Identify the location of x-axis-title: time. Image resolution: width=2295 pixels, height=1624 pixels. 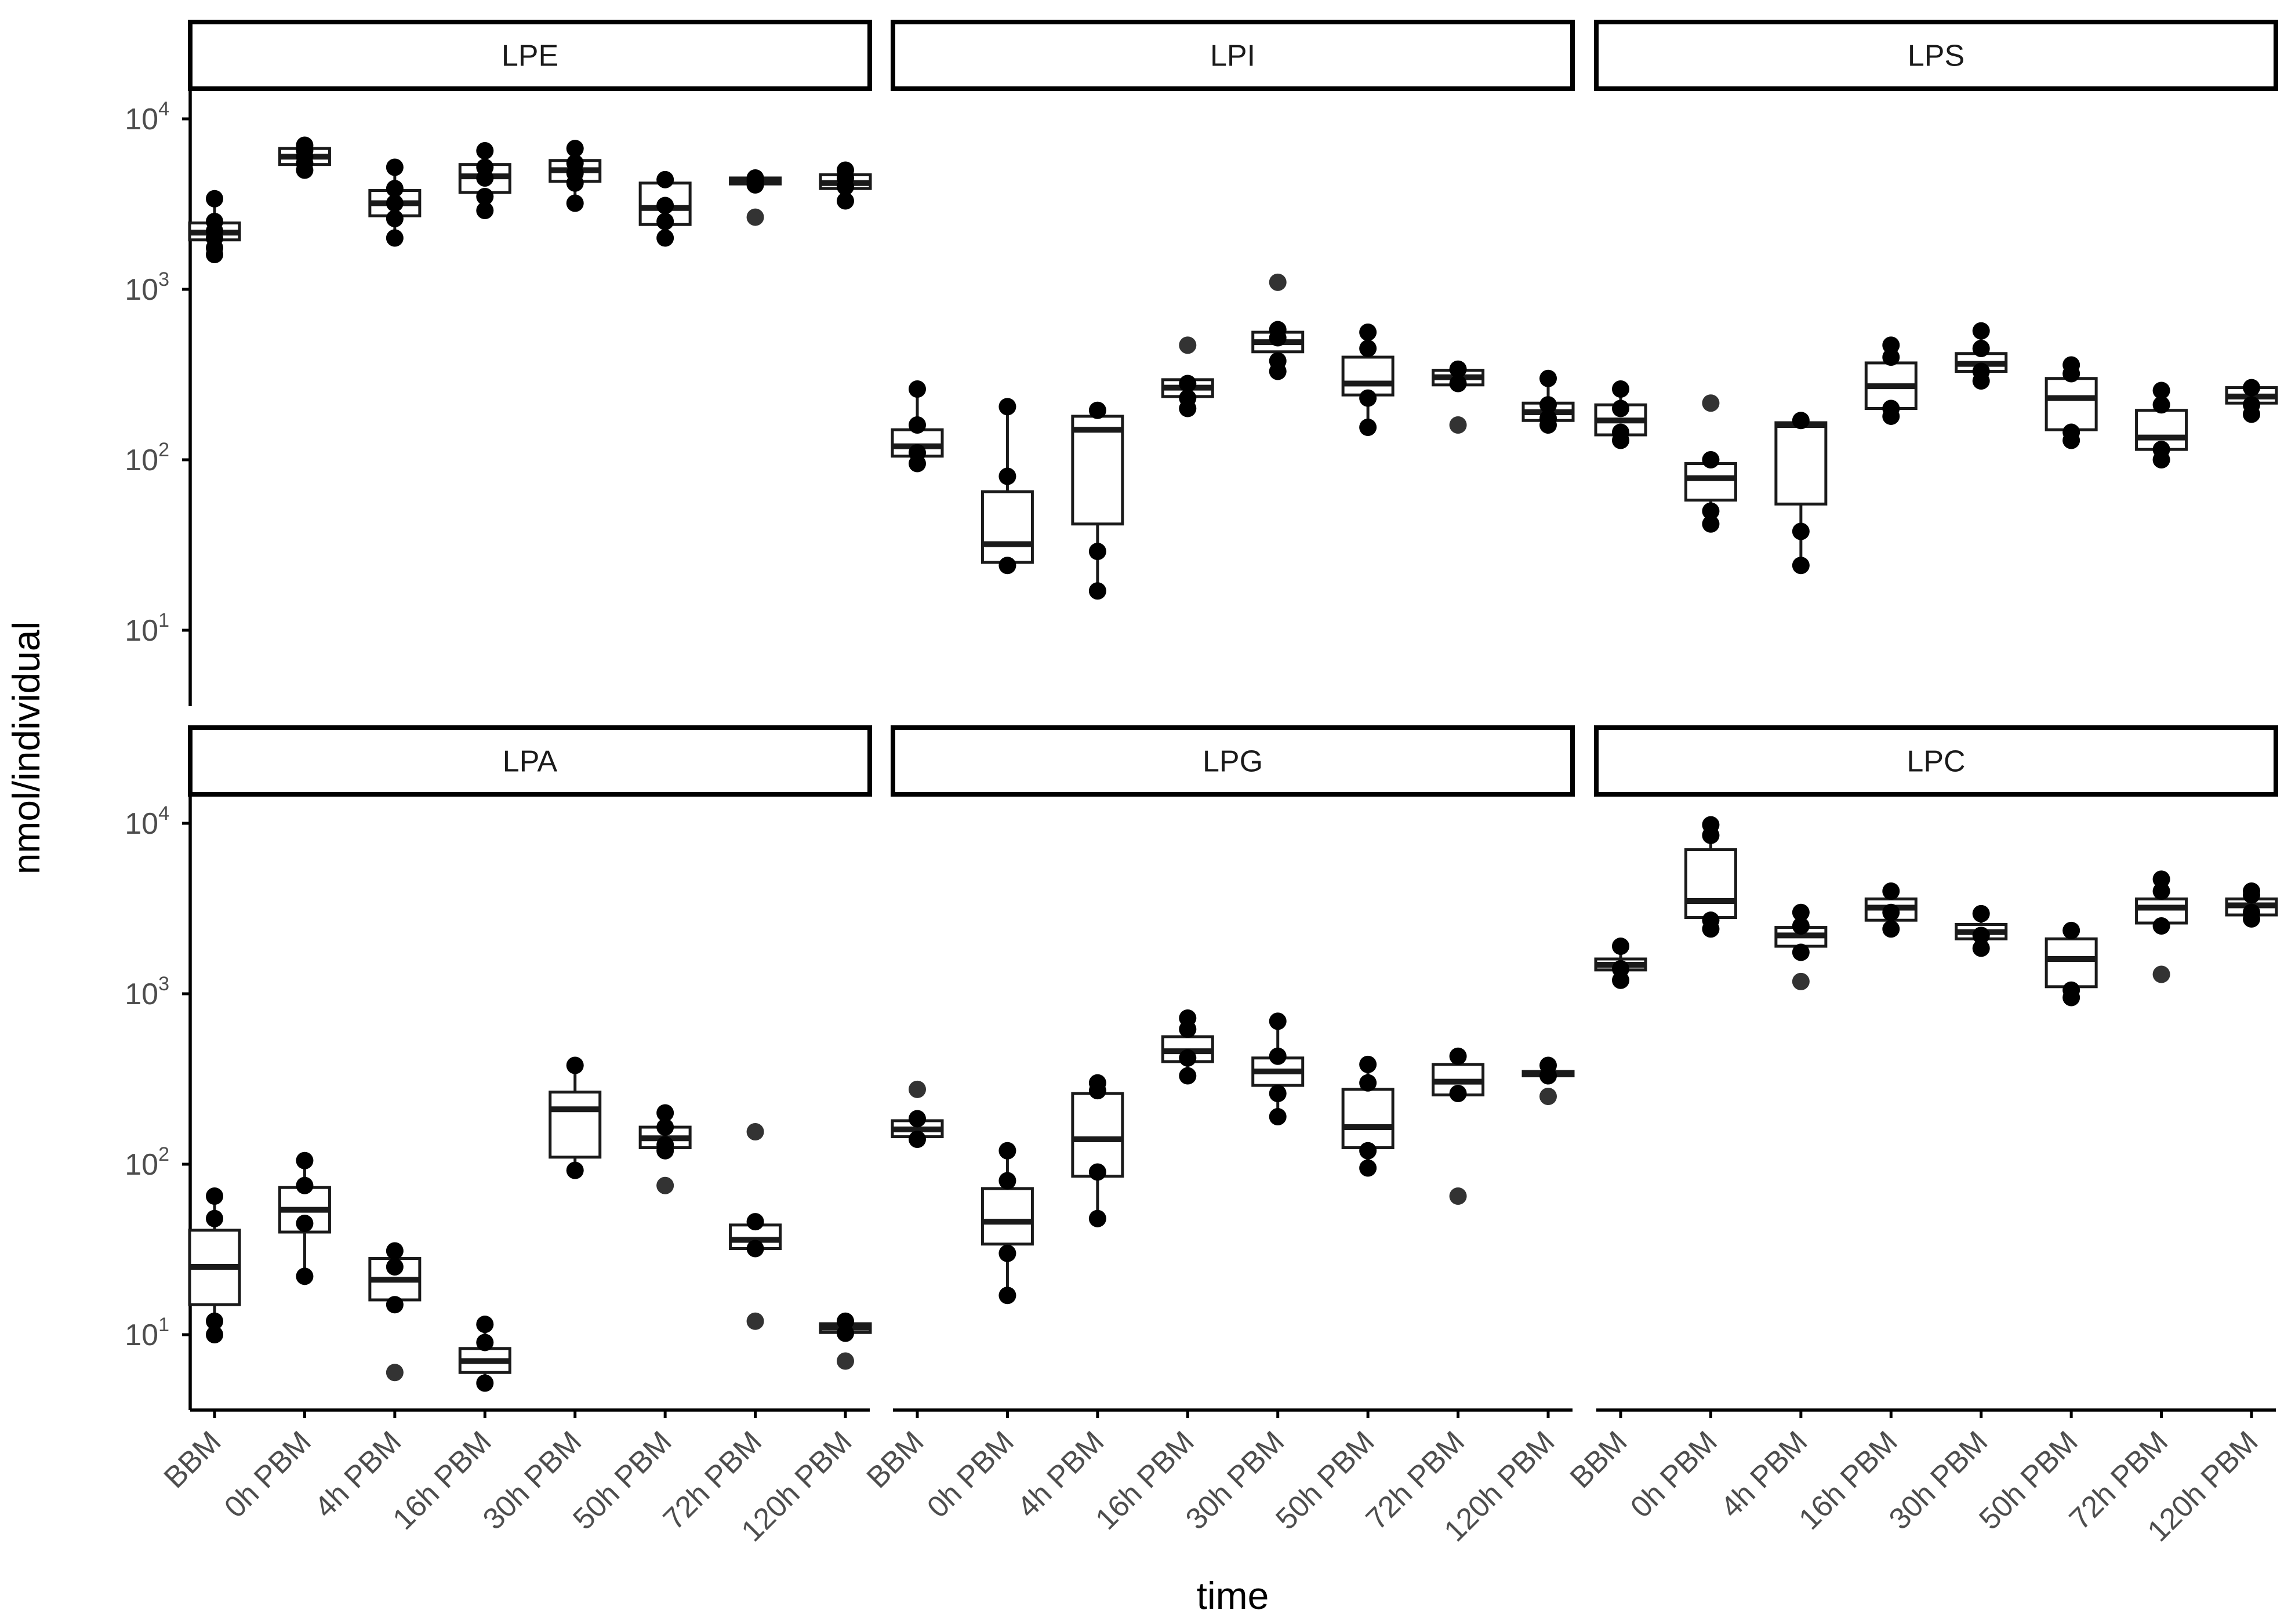
(1233, 1595).